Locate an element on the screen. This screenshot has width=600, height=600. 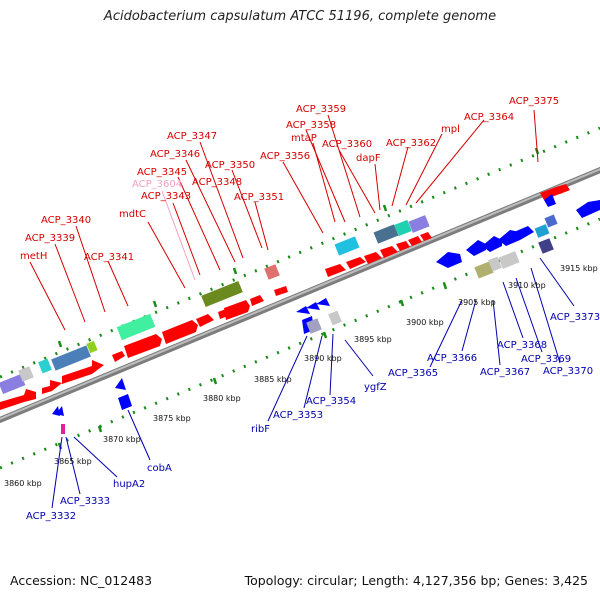
gene-label: ACP_3350 is located at coordinates (230, 165).